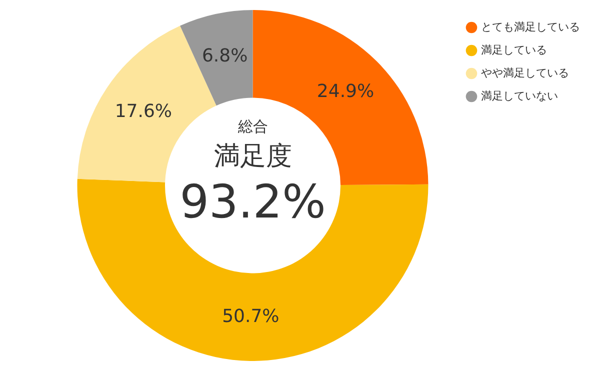 This screenshot has width=600, height=371. What do you see at coordinates (345, 91) in the screenshot?
I see `data-label: 24.9%` at bounding box center [345, 91].